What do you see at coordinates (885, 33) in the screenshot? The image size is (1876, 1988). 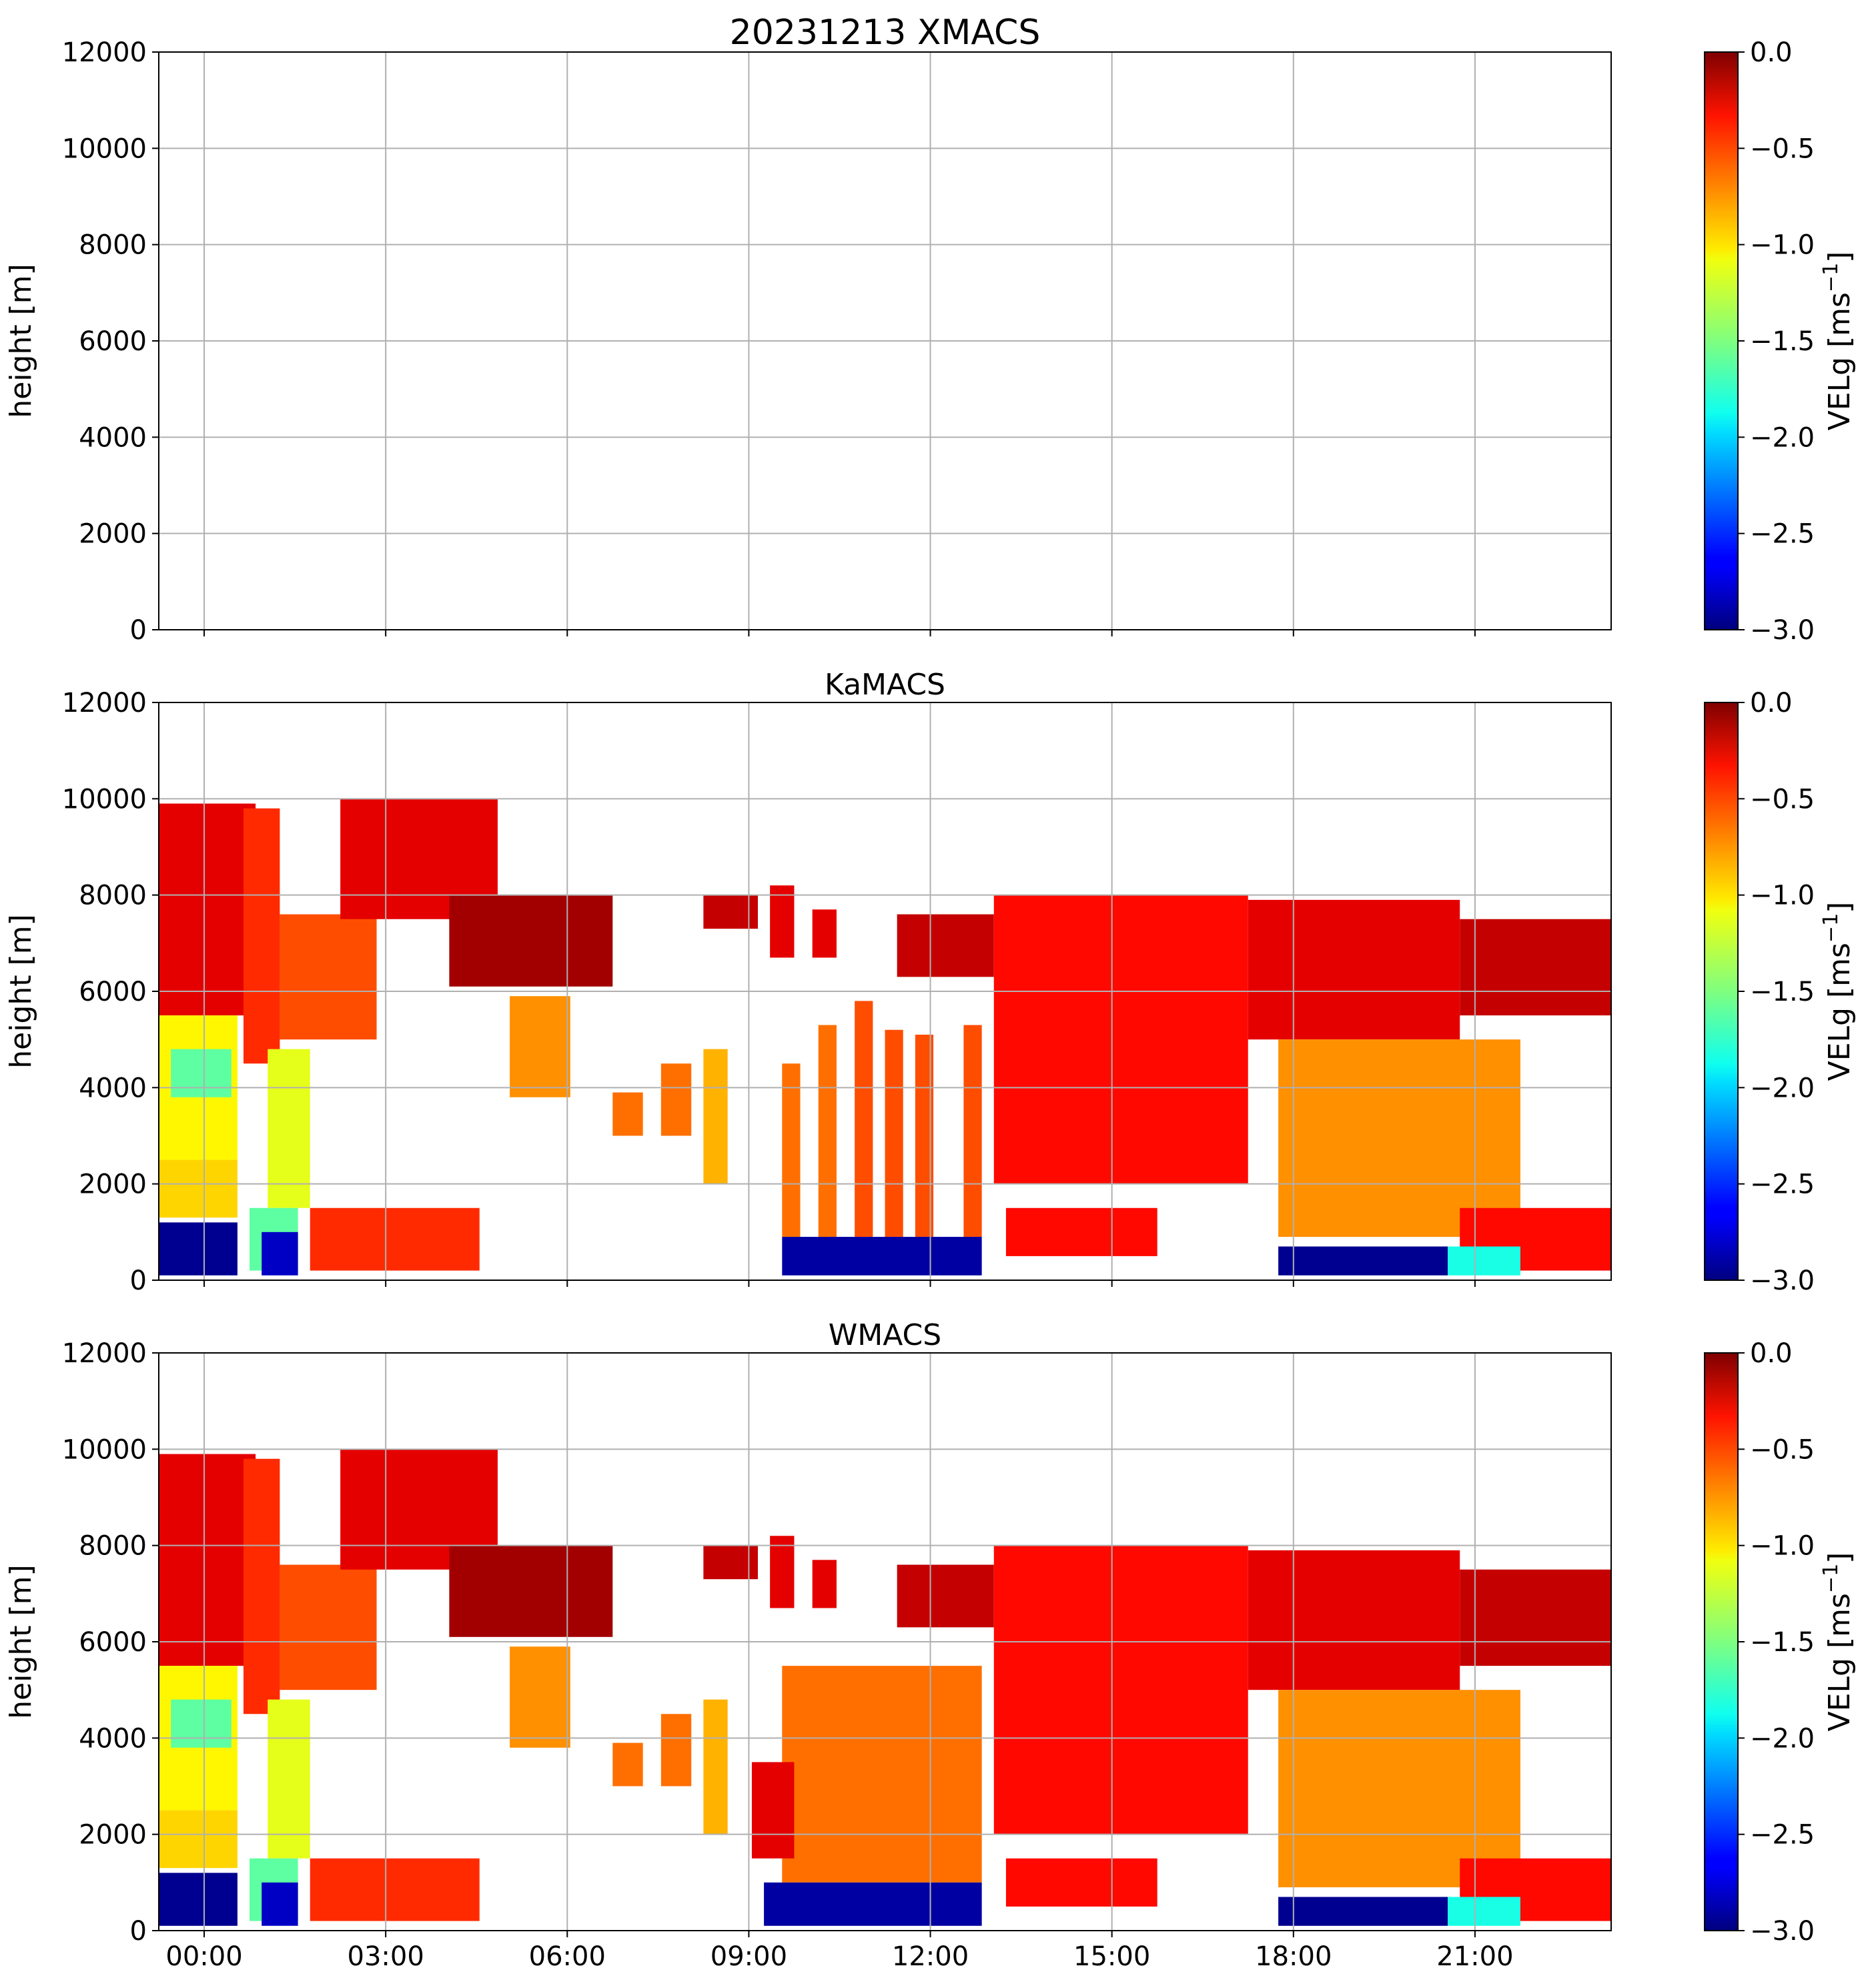 I see `panel-title: 20231213 XMACS` at bounding box center [885, 33].